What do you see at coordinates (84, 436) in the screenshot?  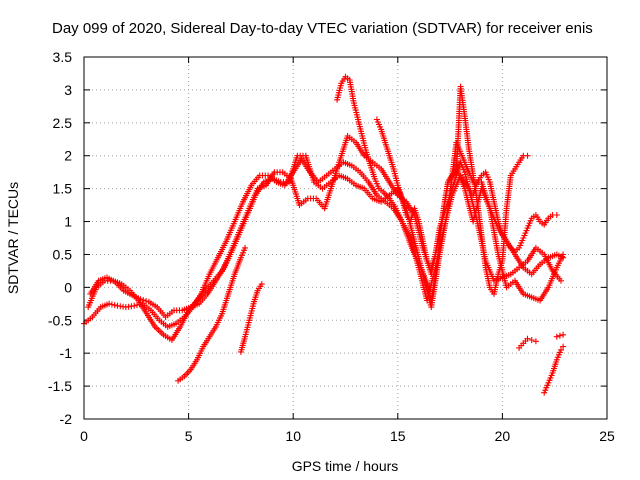 I see `x-tick-label: 0` at bounding box center [84, 436].